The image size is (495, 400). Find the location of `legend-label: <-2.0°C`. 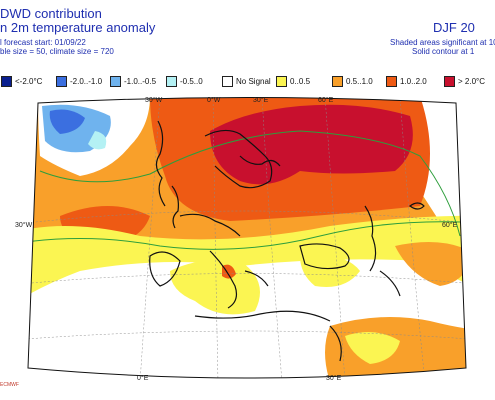

legend-label: <-2.0°C is located at coordinates (29, 81).